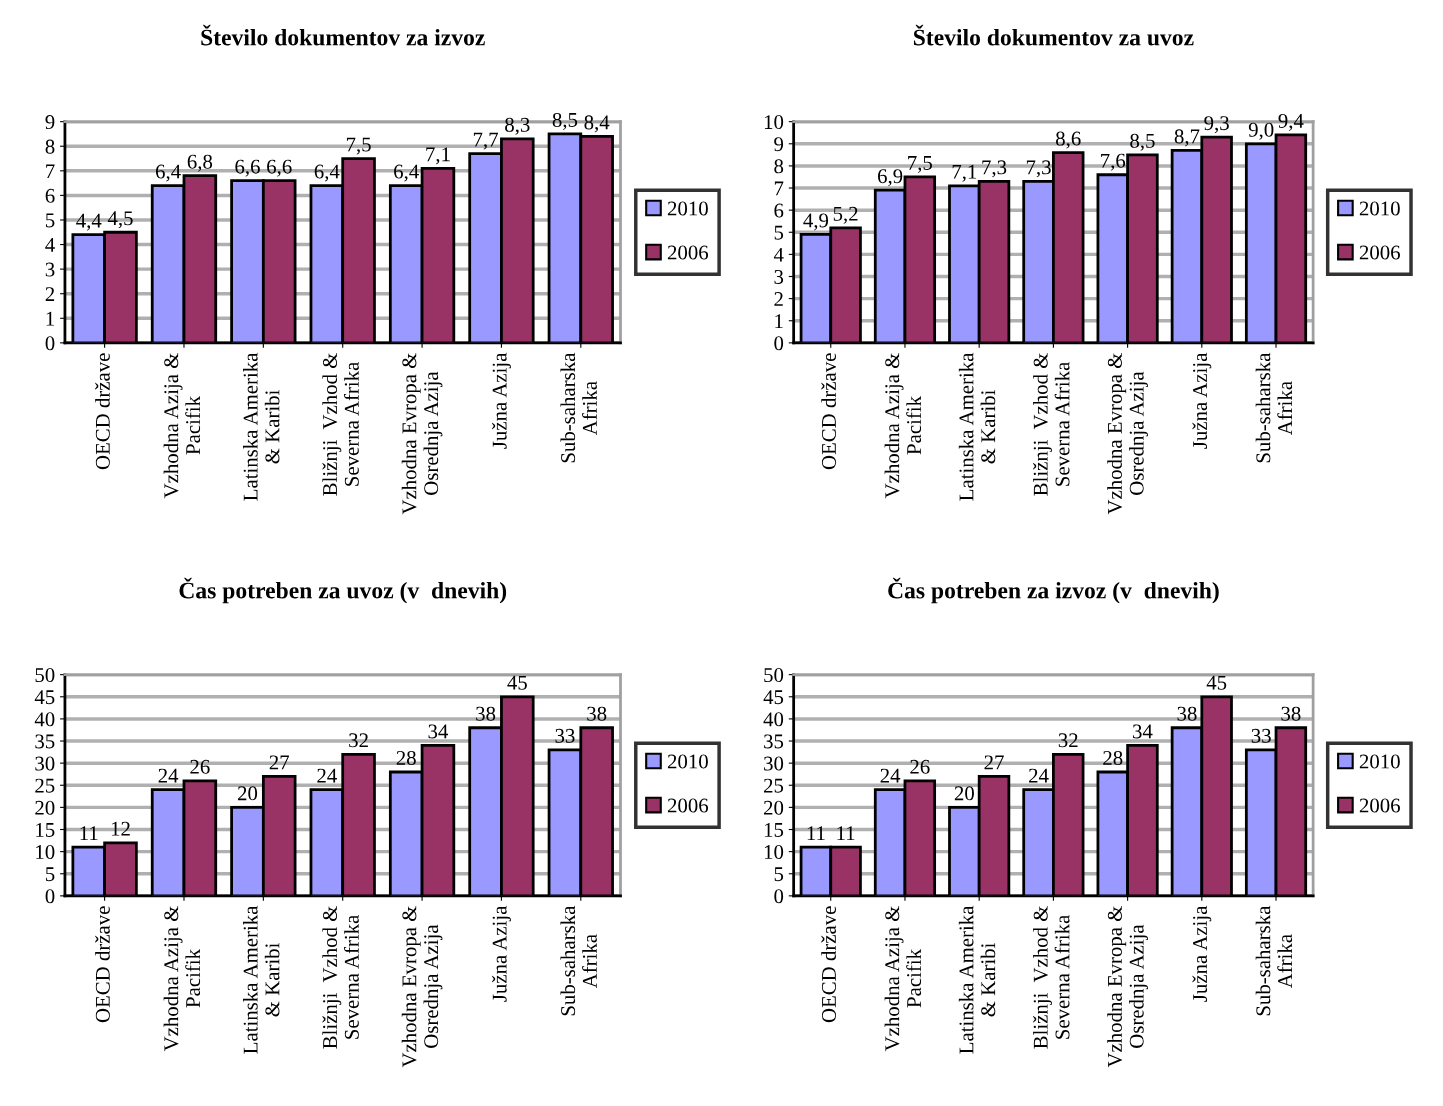  Describe the element at coordinates (89, 222) in the screenshot. I see `data-label: 4,4` at that location.